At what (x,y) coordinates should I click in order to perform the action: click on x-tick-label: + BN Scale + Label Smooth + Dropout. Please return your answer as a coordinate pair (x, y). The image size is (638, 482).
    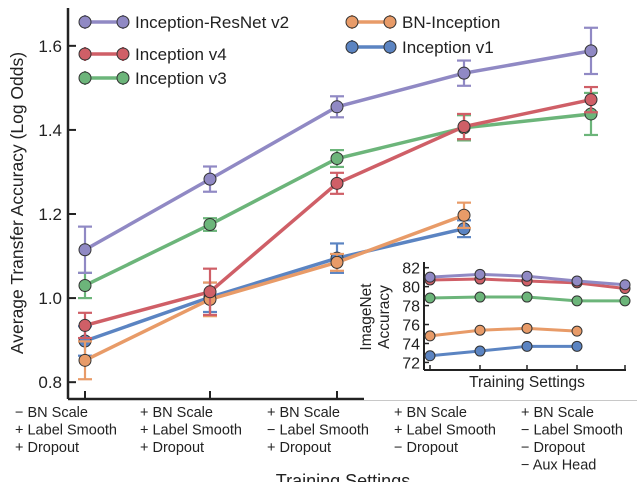
    Looking at the image, I should click on (191, 430).